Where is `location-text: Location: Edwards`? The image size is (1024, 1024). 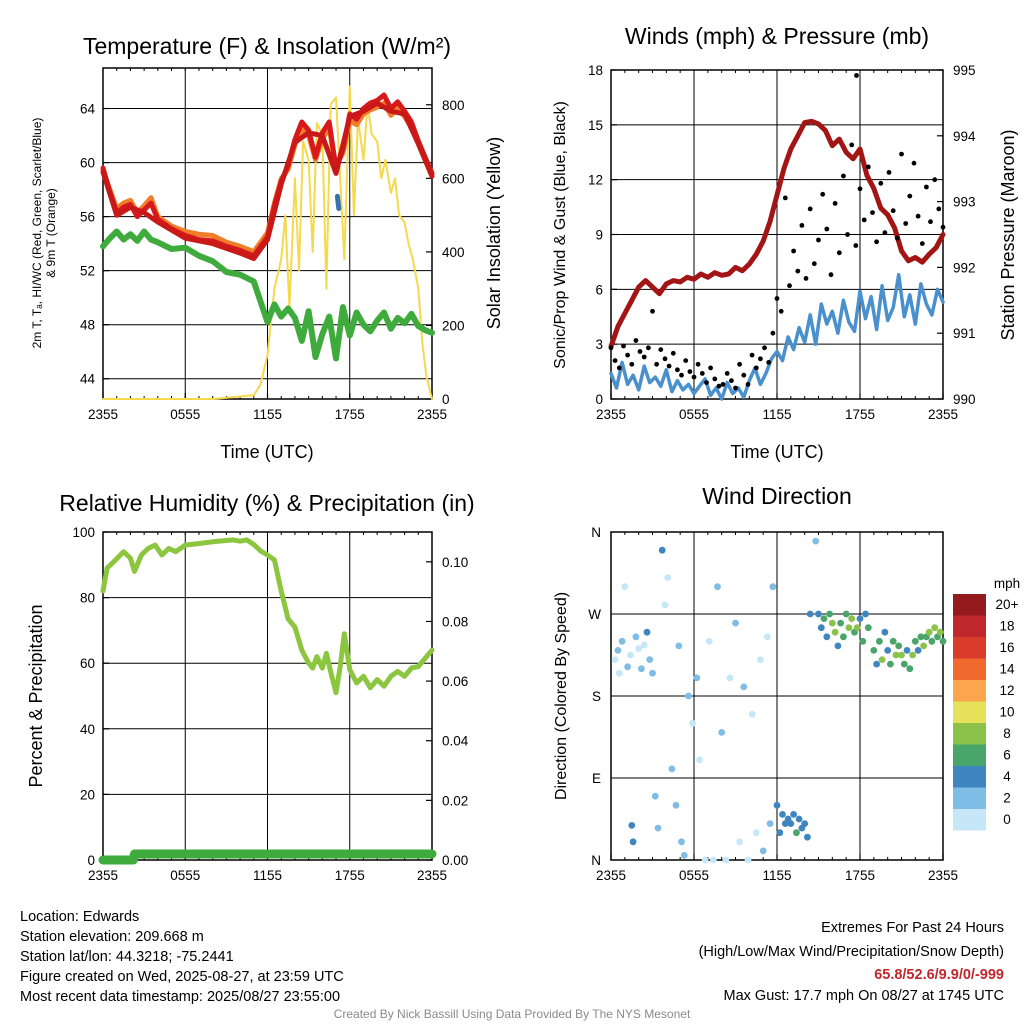
location-text: Location: Edwards is located at coordinates (80, 917).